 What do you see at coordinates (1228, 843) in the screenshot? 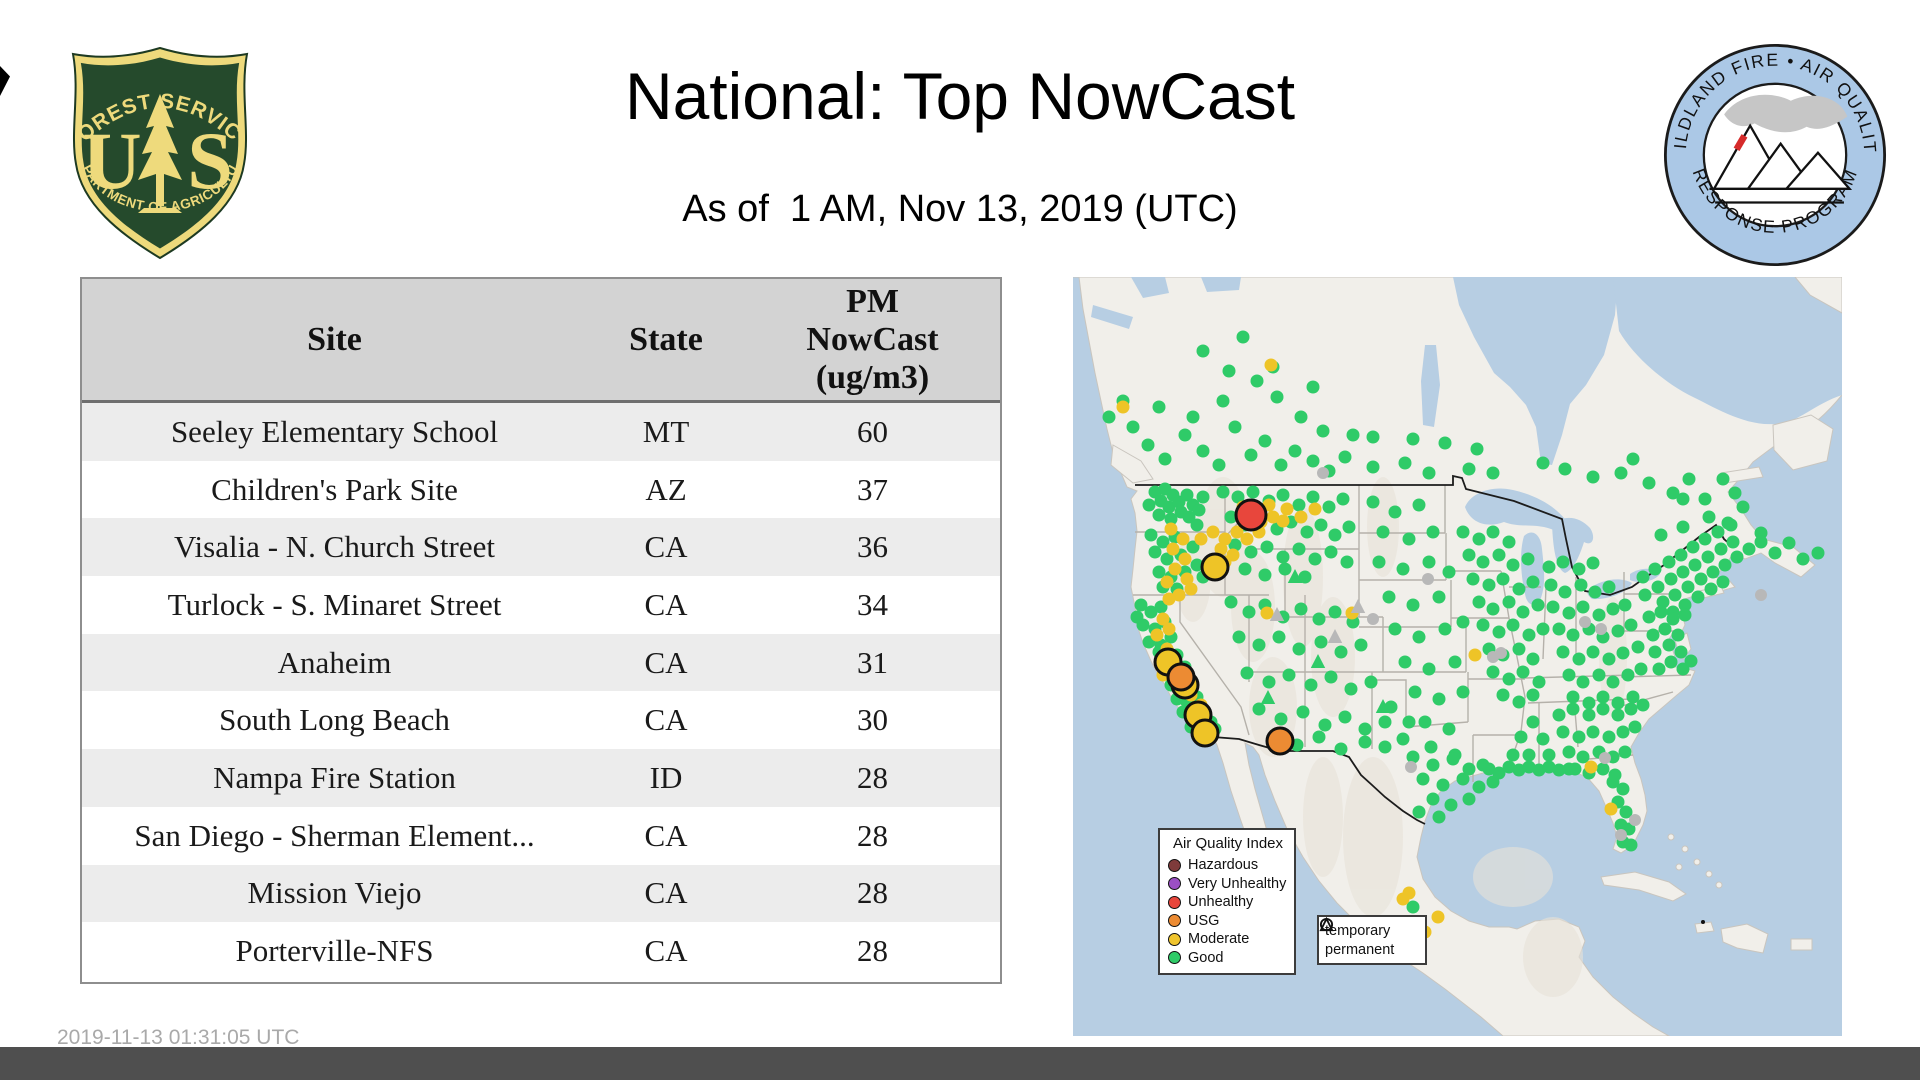
I see `aqi-legend-title: Air Quality Index` at bounding box center [1228, 843].